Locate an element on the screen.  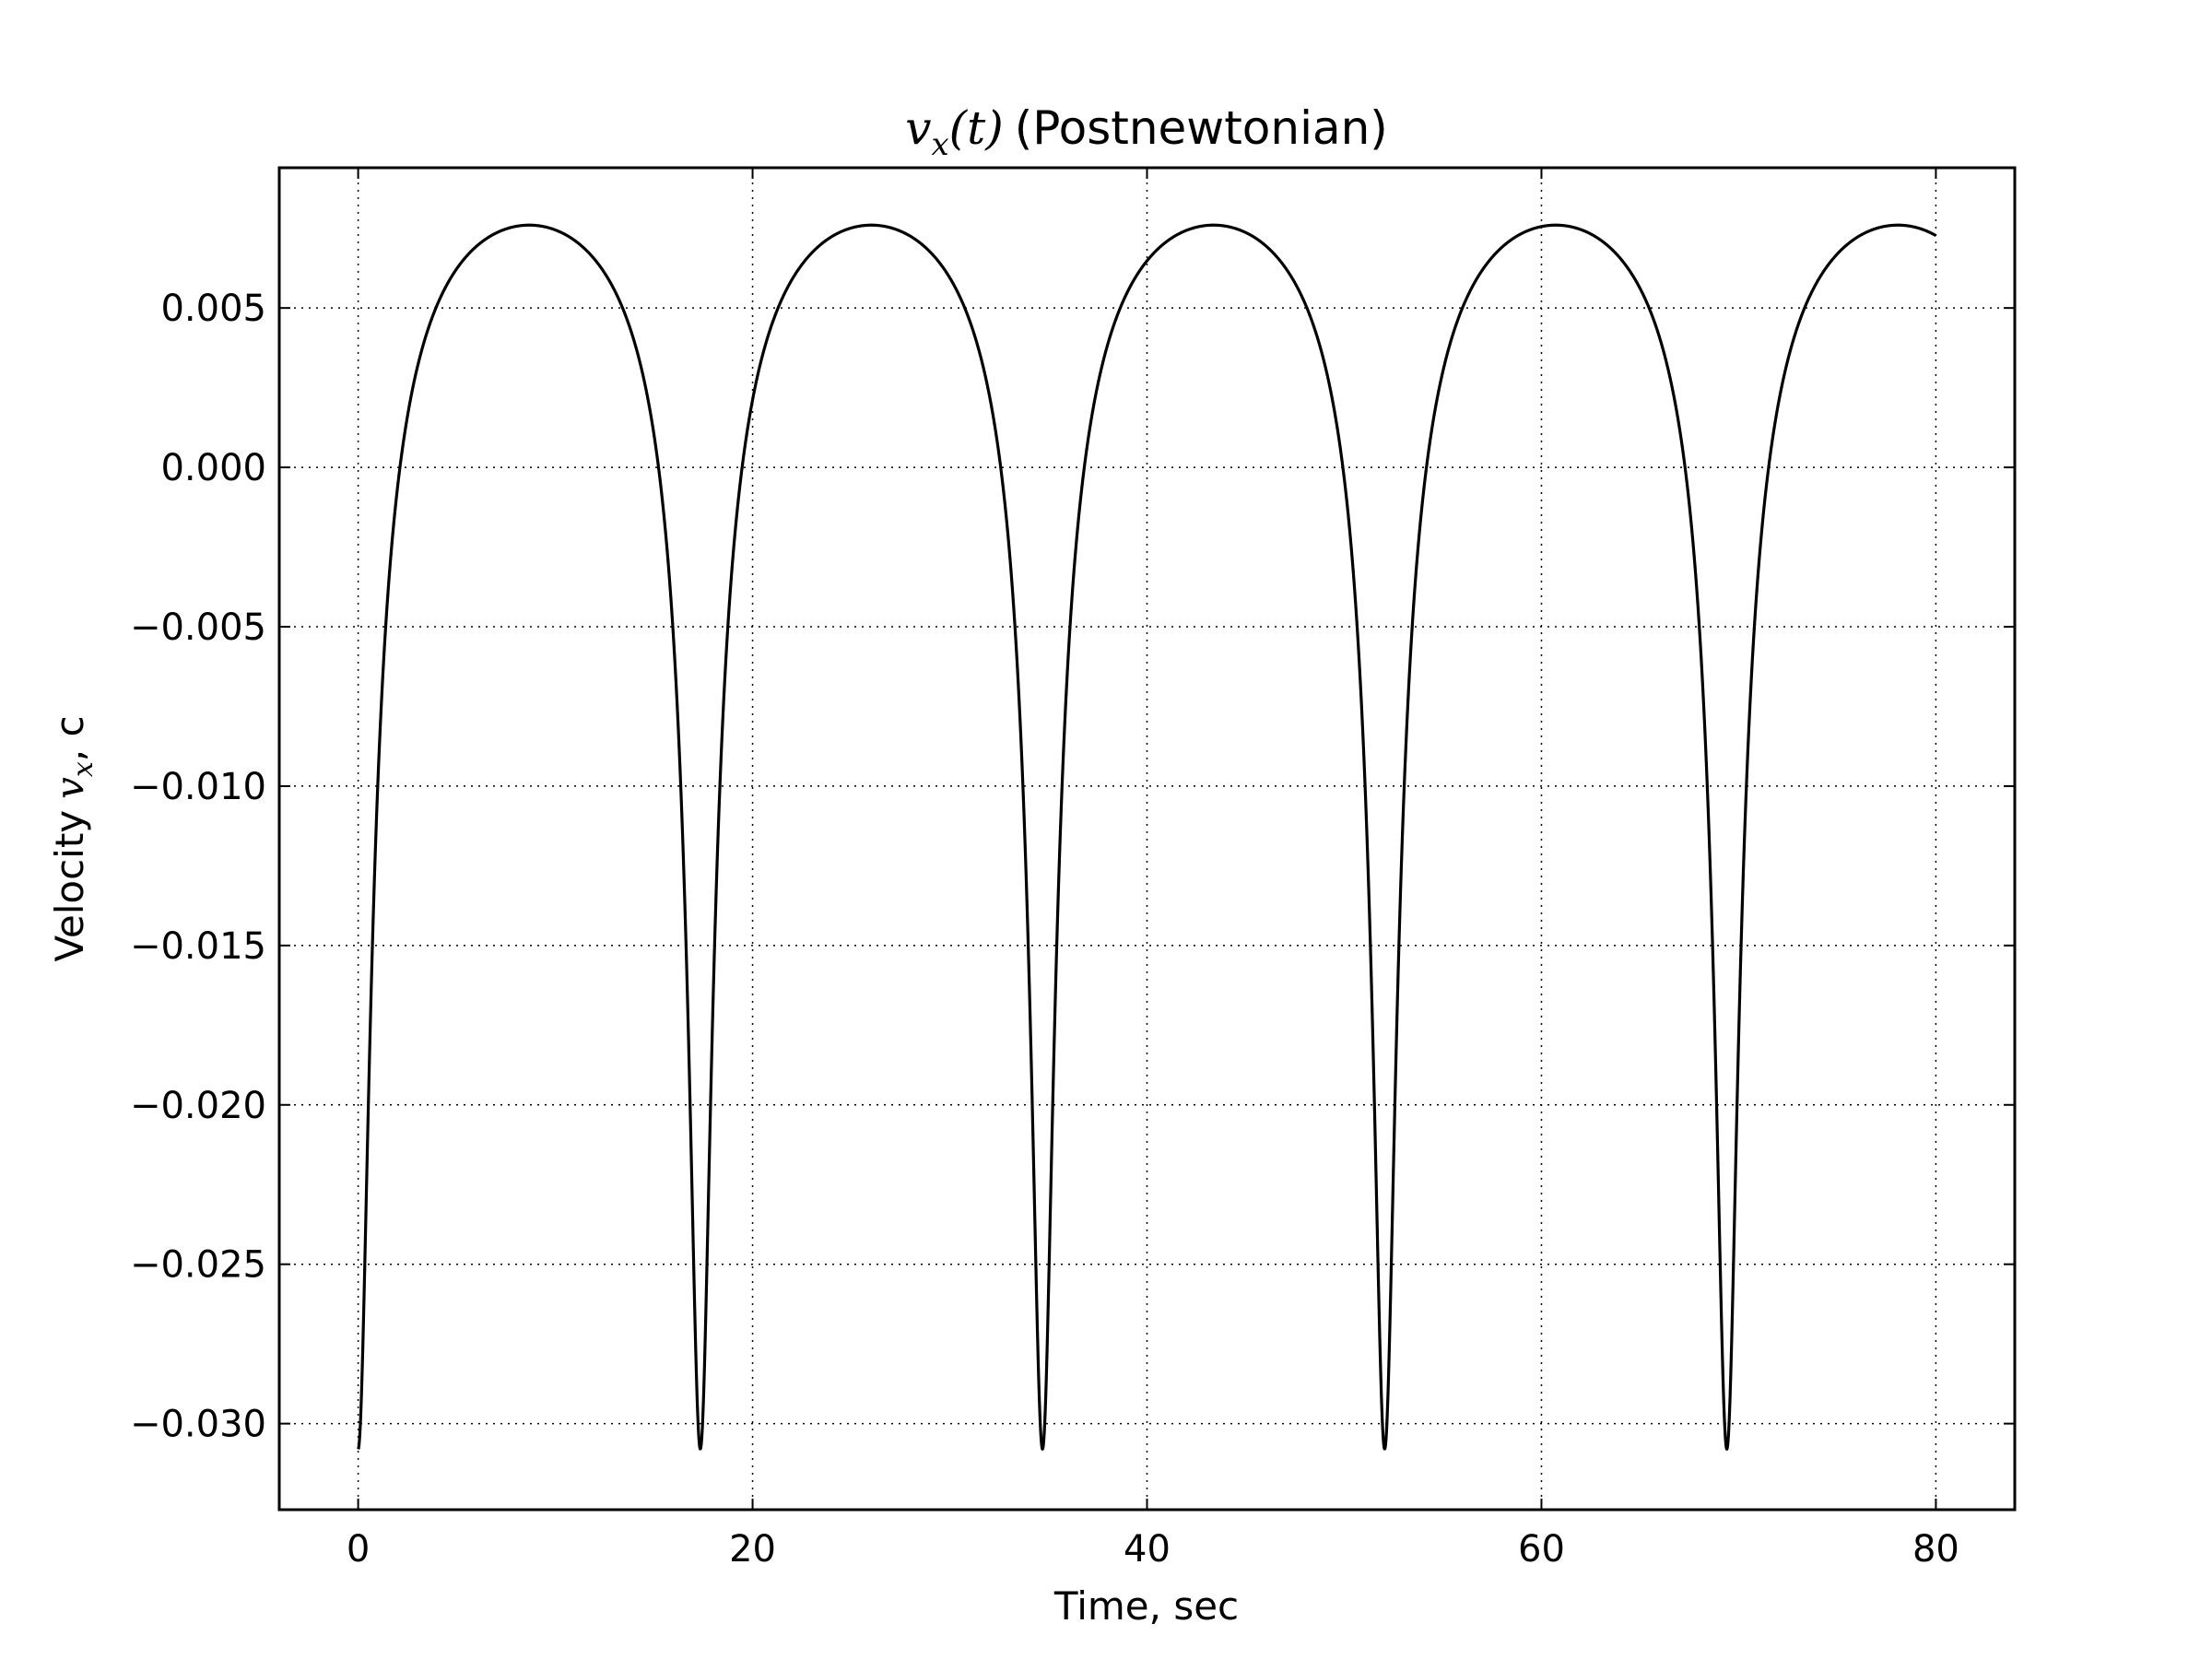
x-tick-label: 60 is located at coordinates (1541, 1549).